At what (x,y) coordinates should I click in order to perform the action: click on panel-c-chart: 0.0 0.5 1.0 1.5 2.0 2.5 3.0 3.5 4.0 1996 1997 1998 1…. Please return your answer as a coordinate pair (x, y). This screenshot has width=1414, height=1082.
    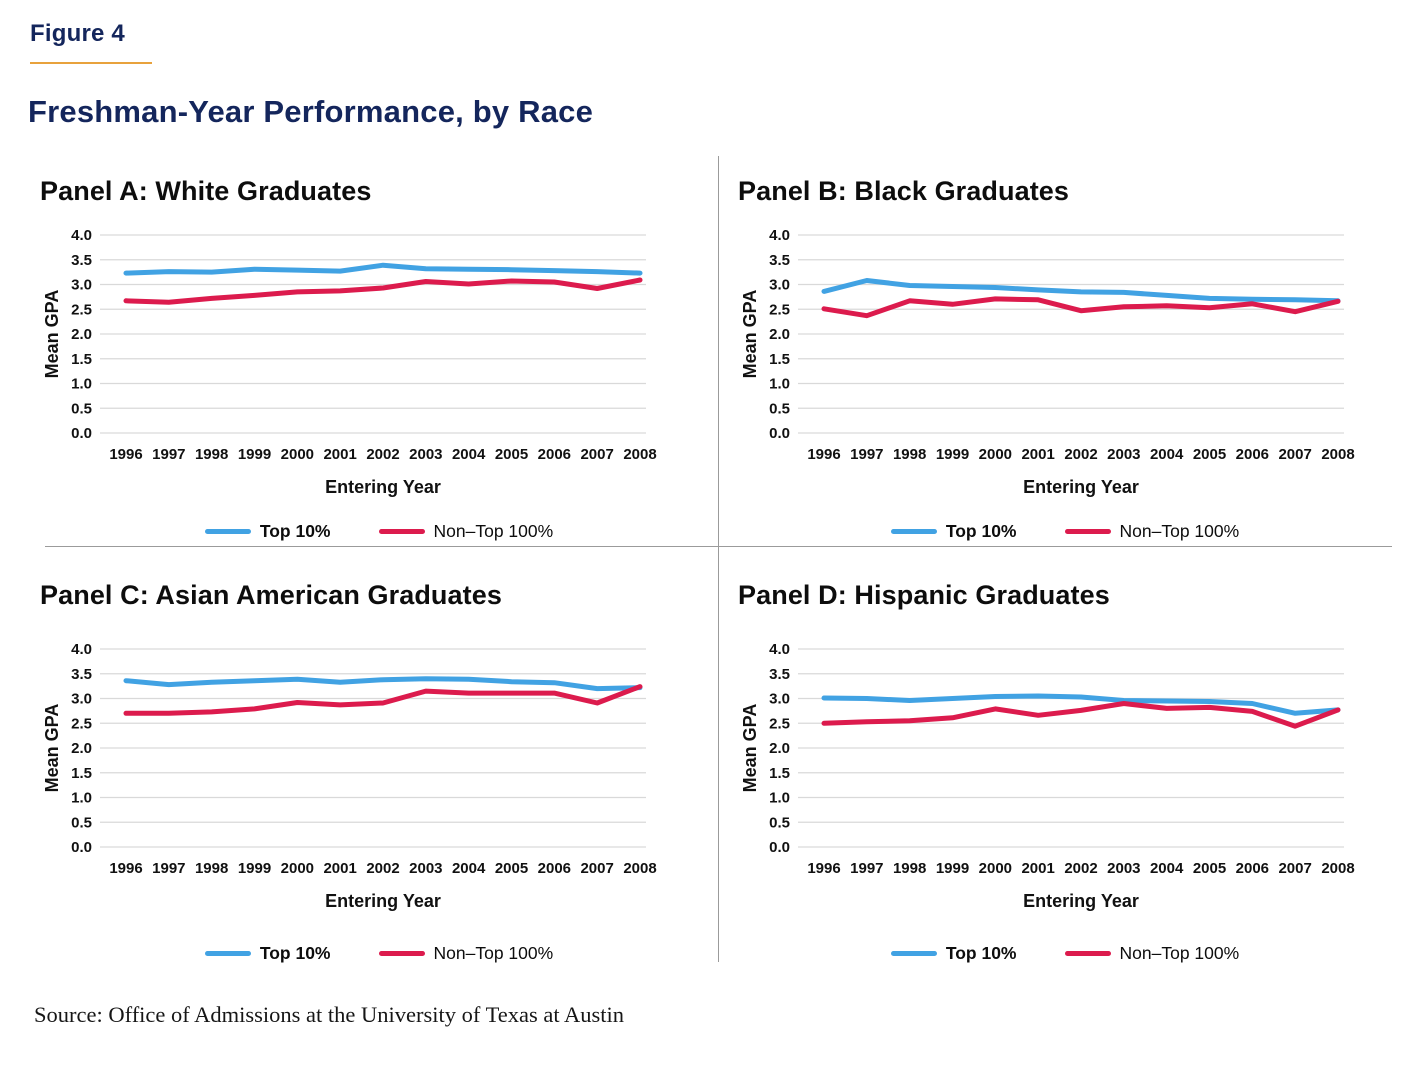
    Looking at the image, I should click on (349, 776).